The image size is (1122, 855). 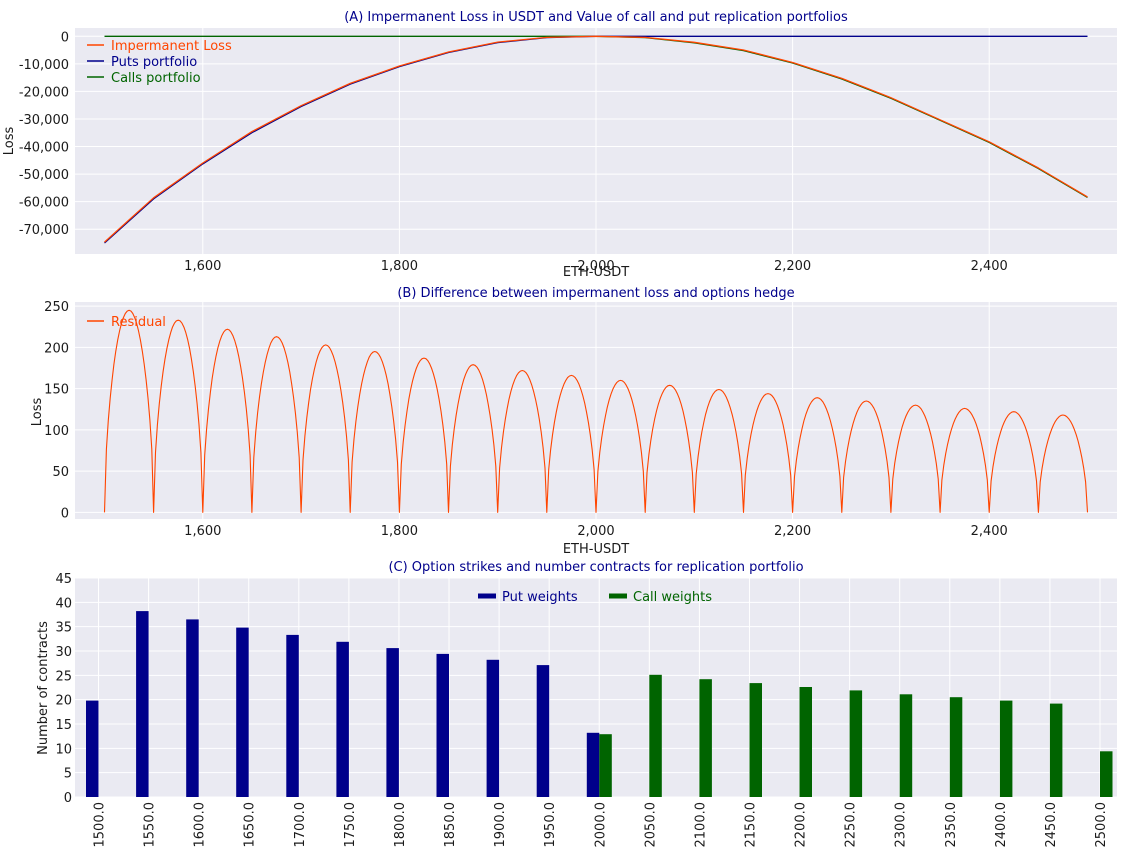 What do you see at coordinates (801, 825) in the screenshot?
I see `panel-c-xtick-label: 2200.0` at bounding box center [801, 825].